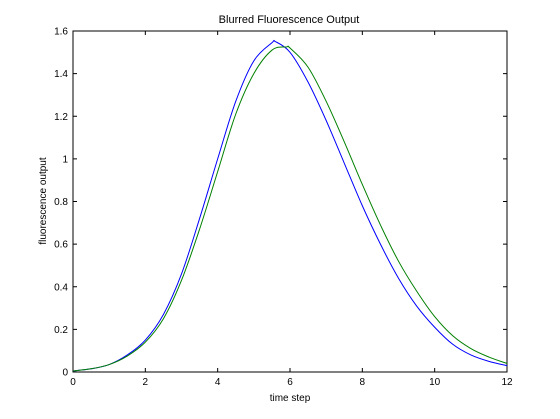 The image size is (560, 419). Describe the element at coordinates (290, 382) in the screenshot. I see `x-tick-label: 6` at that location.